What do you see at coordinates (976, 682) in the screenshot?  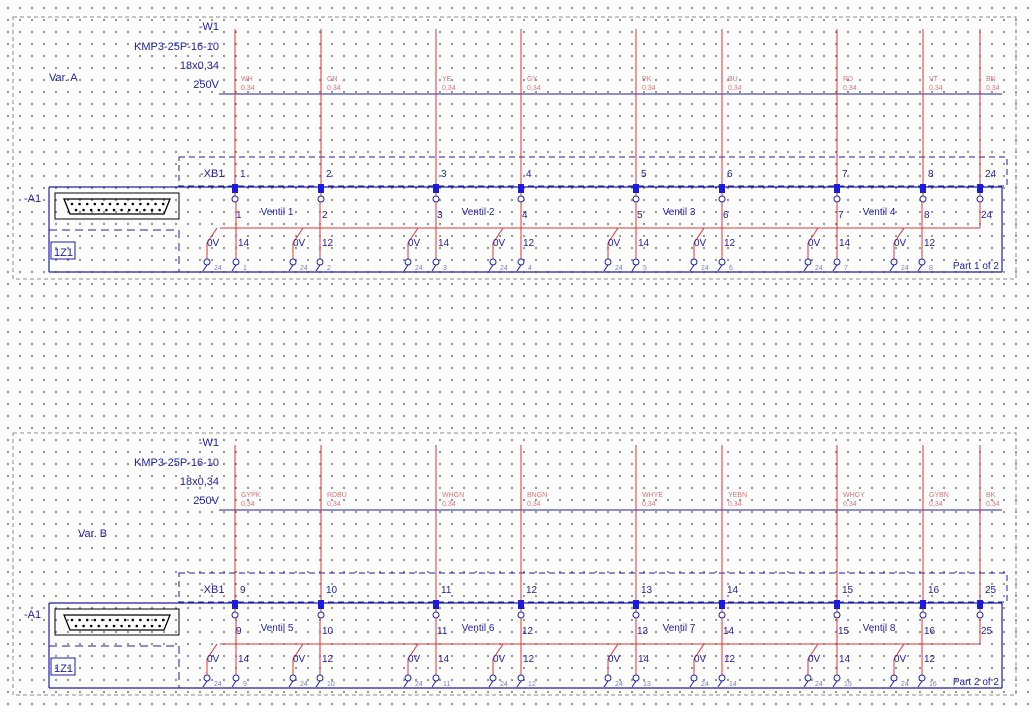 I see `part-label: Part 2 of 2` at bounding box center [976, 682].